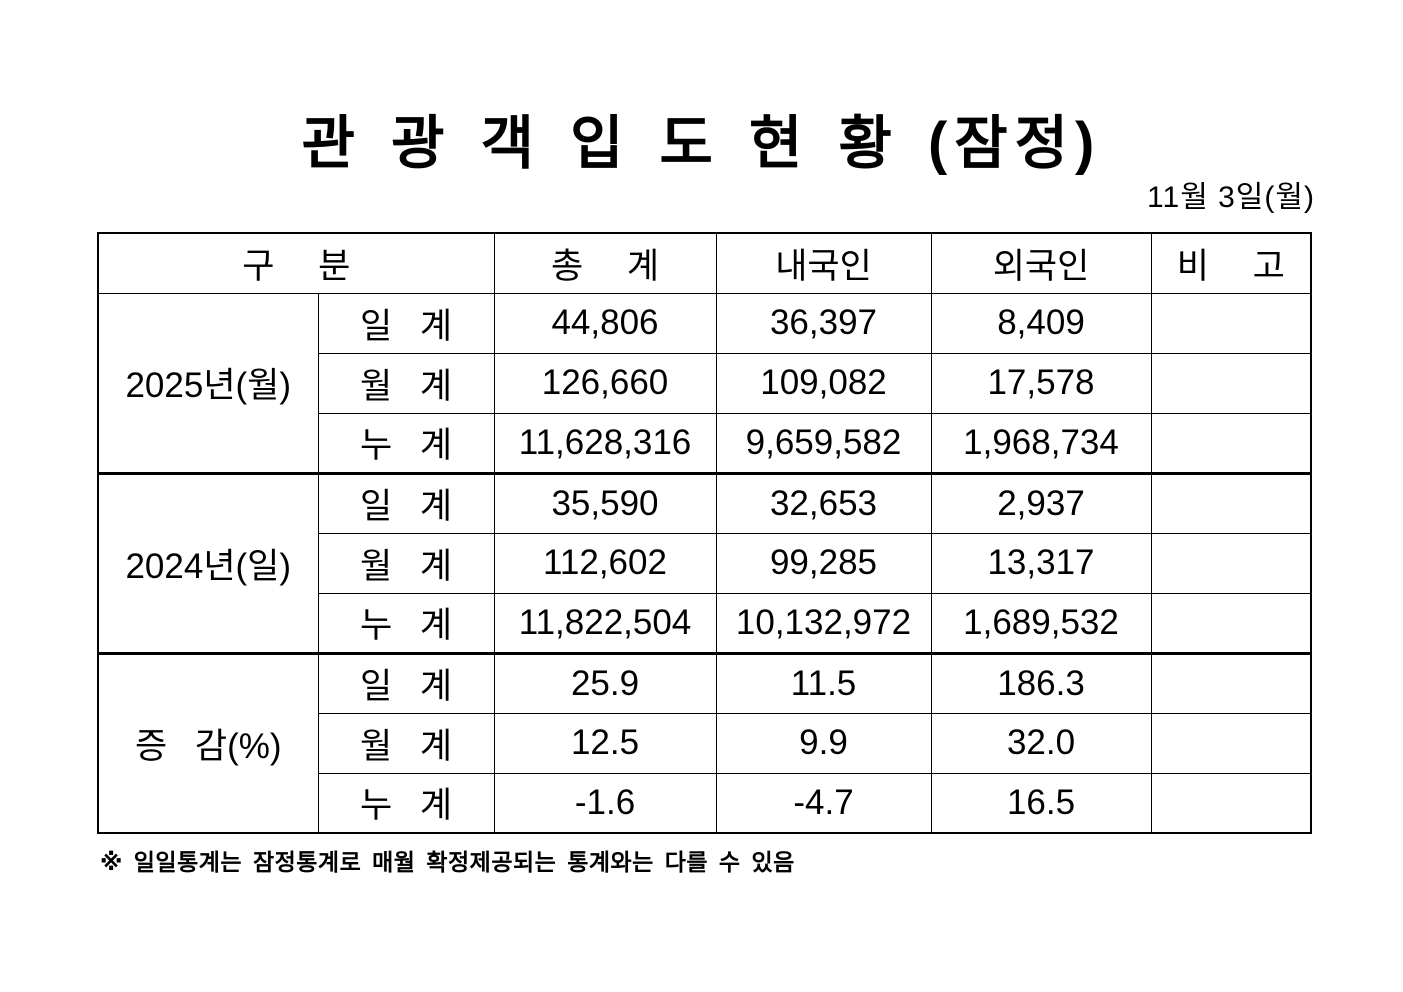 The height and width of the screenshot is (992, 1403). I want to click on foreign-value: 32.0, so click(1041, 743).